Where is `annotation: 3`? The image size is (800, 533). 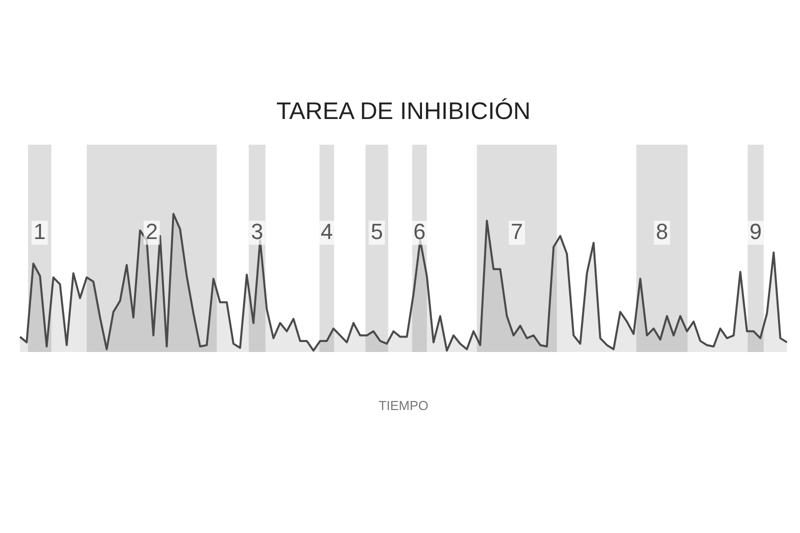 annotation: 3 is located at coordinates (257, 231).